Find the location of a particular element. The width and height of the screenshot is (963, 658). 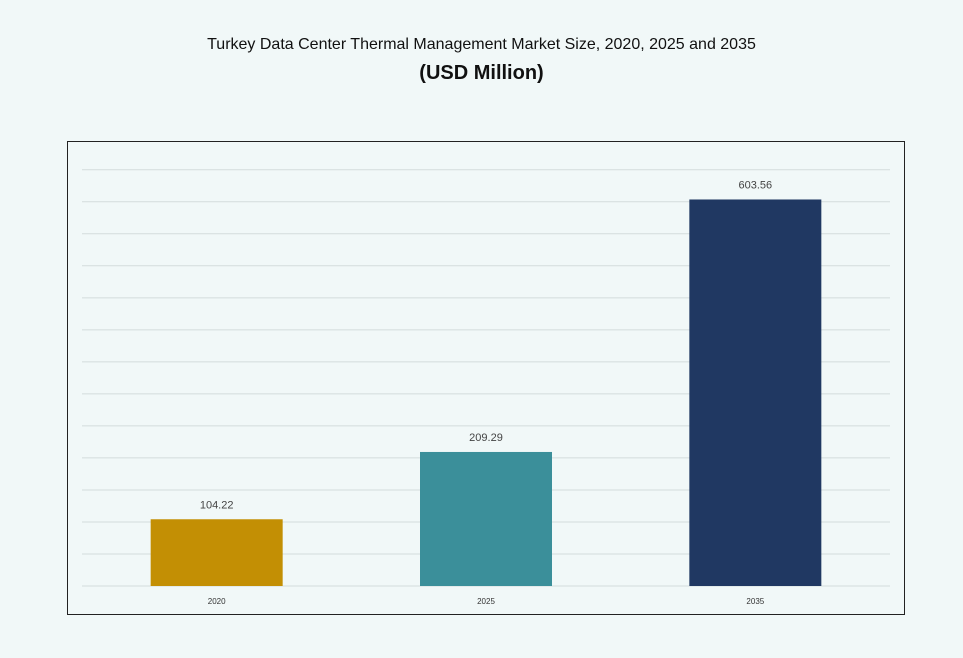

x-axis-ticks: 2020 2025 2035 is located at coordinates (486, 601).